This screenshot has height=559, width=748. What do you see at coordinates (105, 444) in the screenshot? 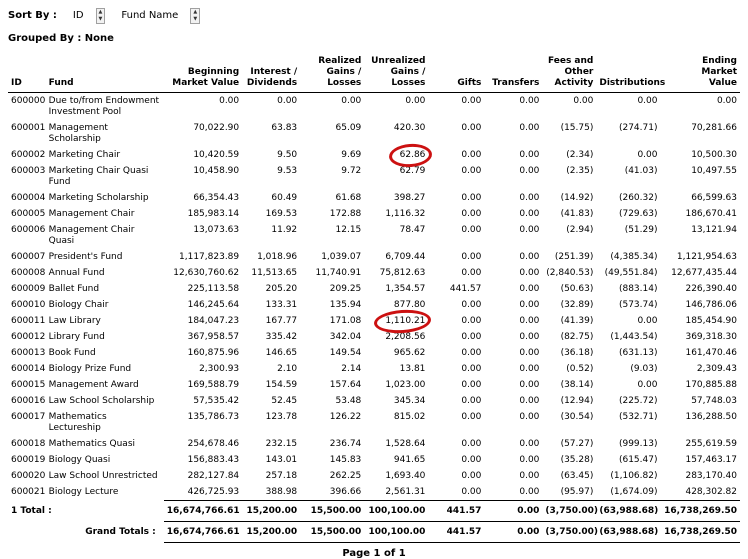
I see `fund-name-cell: Mathematics Quasi` at bounding box center [105, 444].